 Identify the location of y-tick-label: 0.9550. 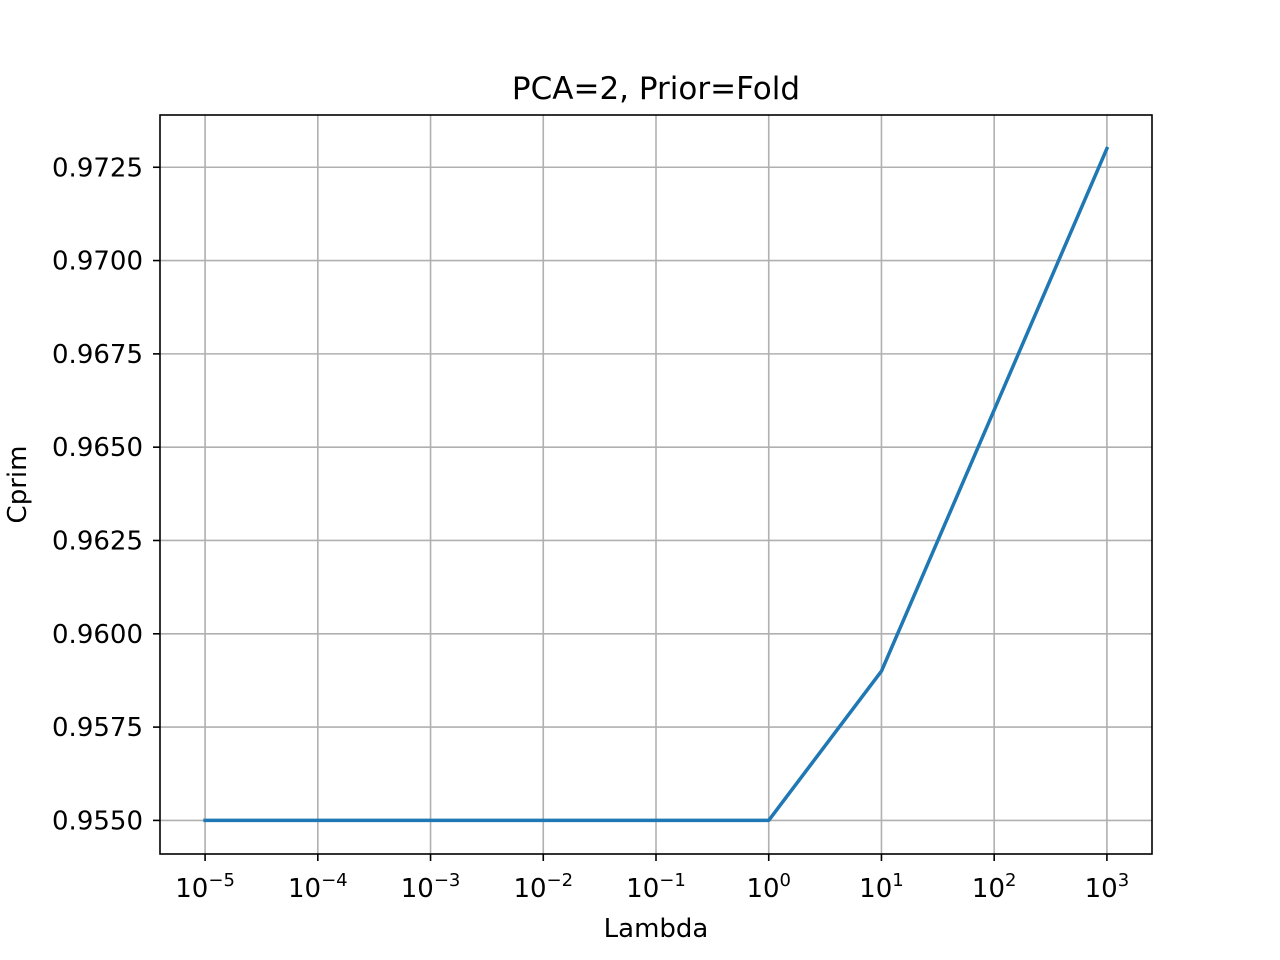
(97, 821).